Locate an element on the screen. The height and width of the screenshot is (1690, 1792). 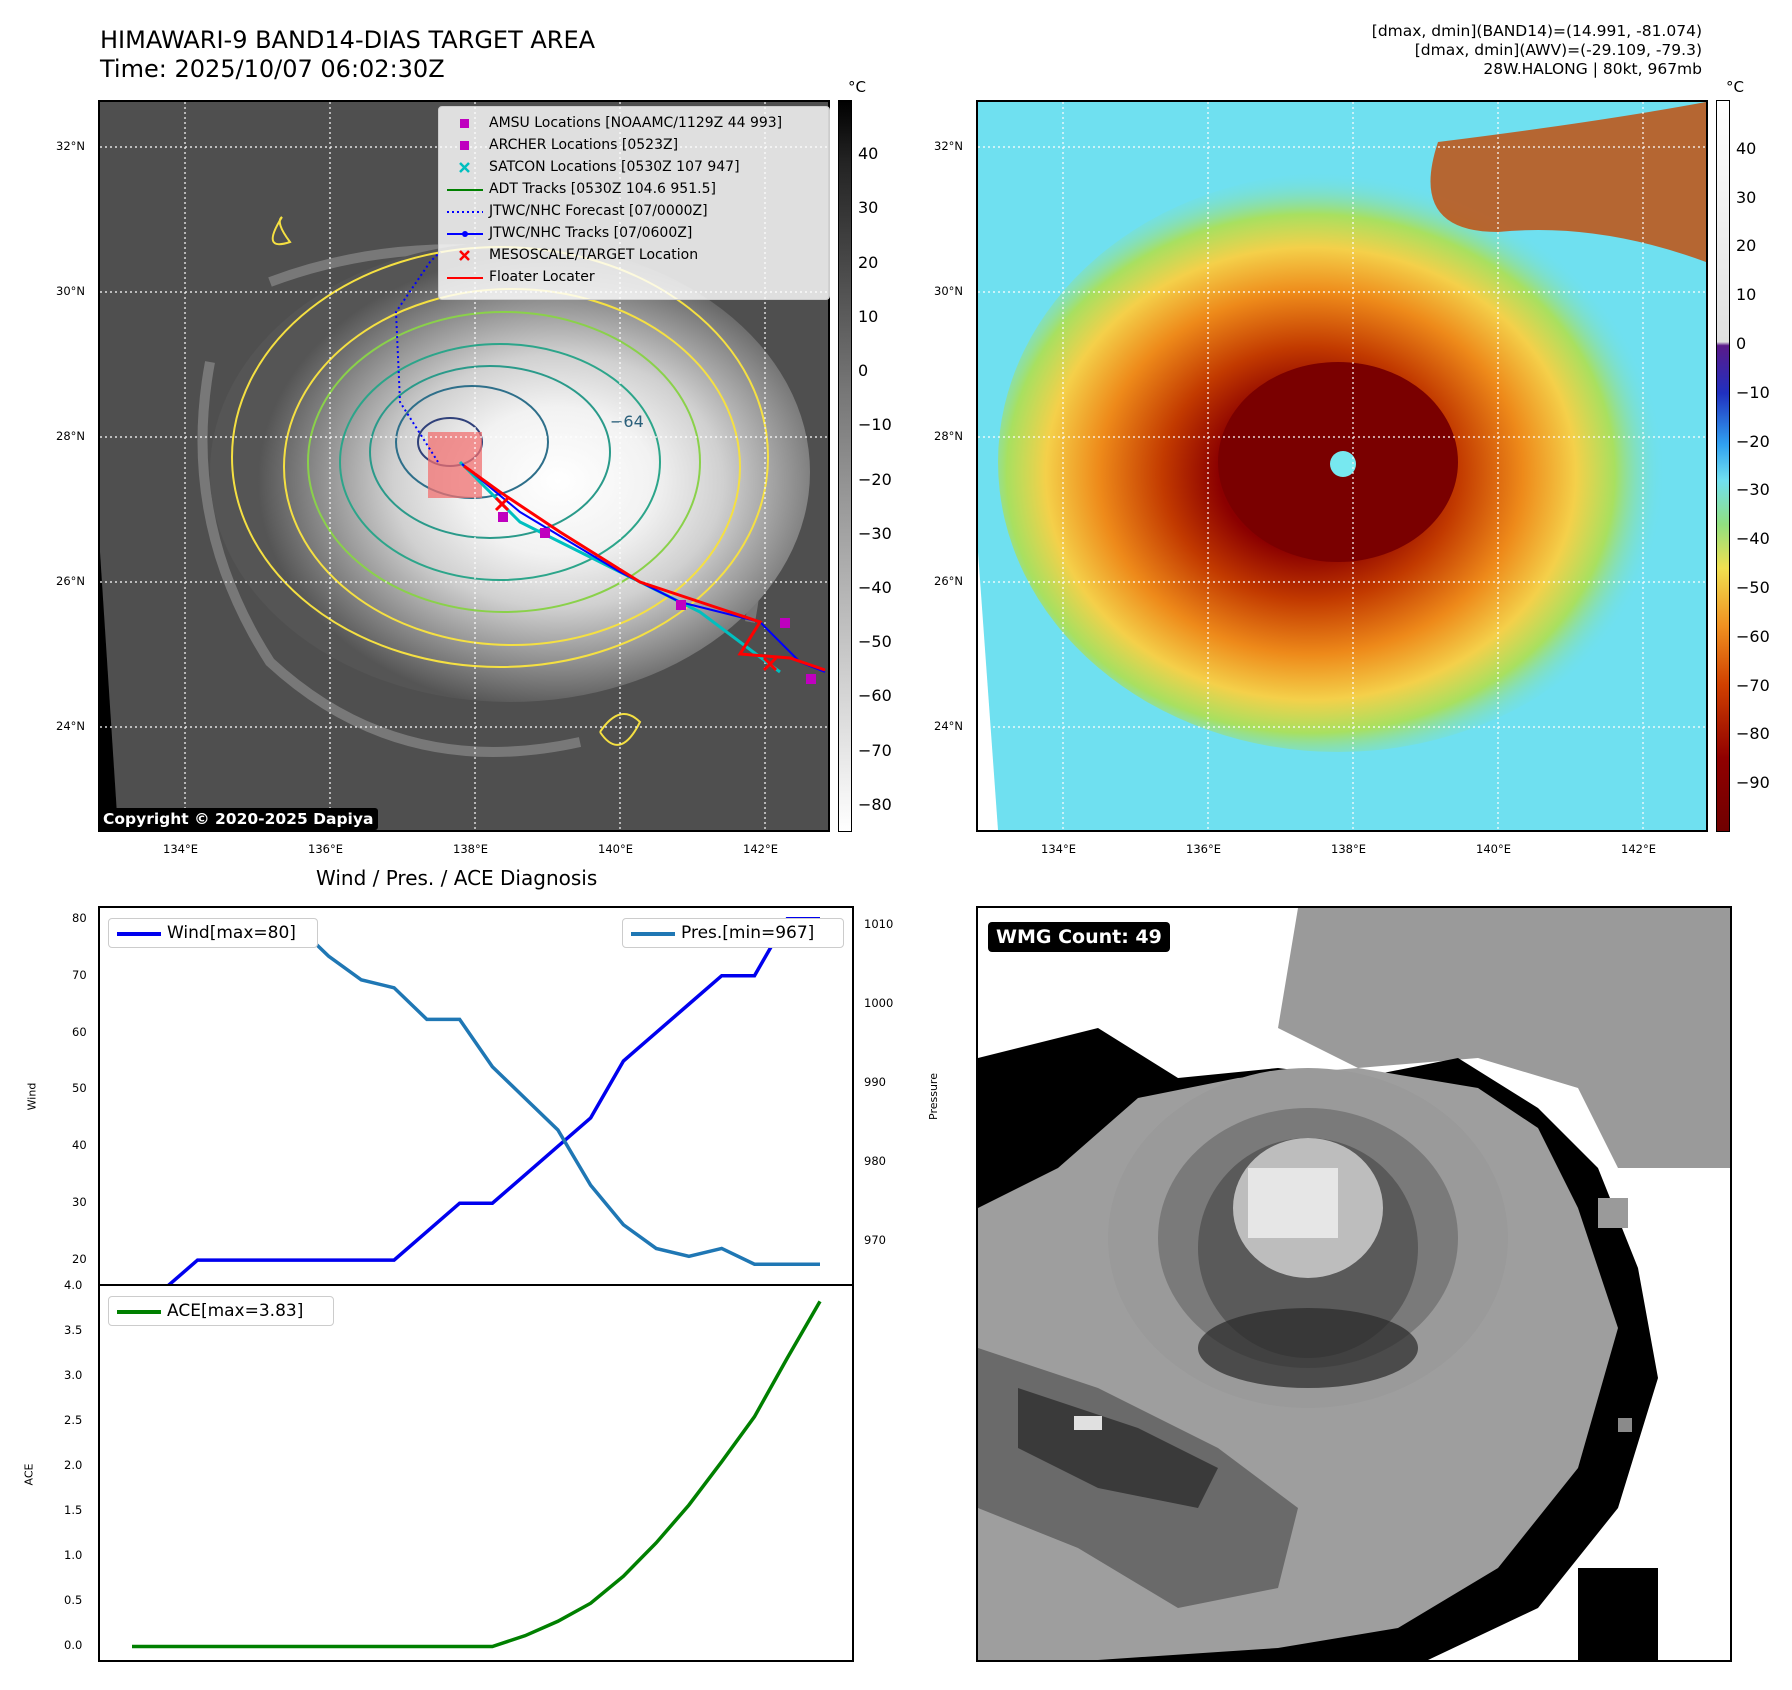
wv-lat-label: 30°N is located at coordinates (948, 291).